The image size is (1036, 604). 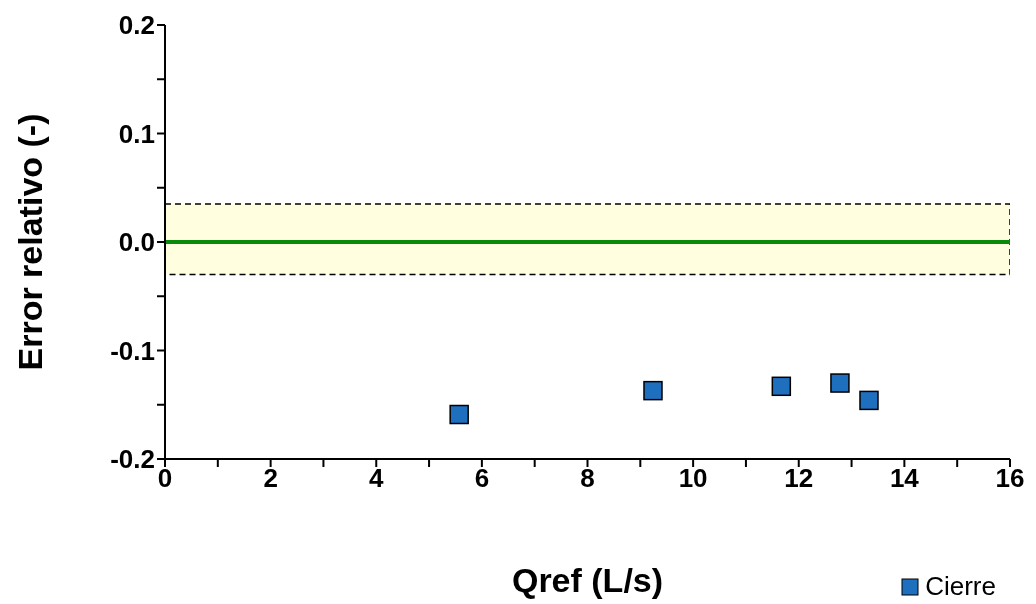 I want to click on y-tick-label: 0.1, so click(x=136, y=133).